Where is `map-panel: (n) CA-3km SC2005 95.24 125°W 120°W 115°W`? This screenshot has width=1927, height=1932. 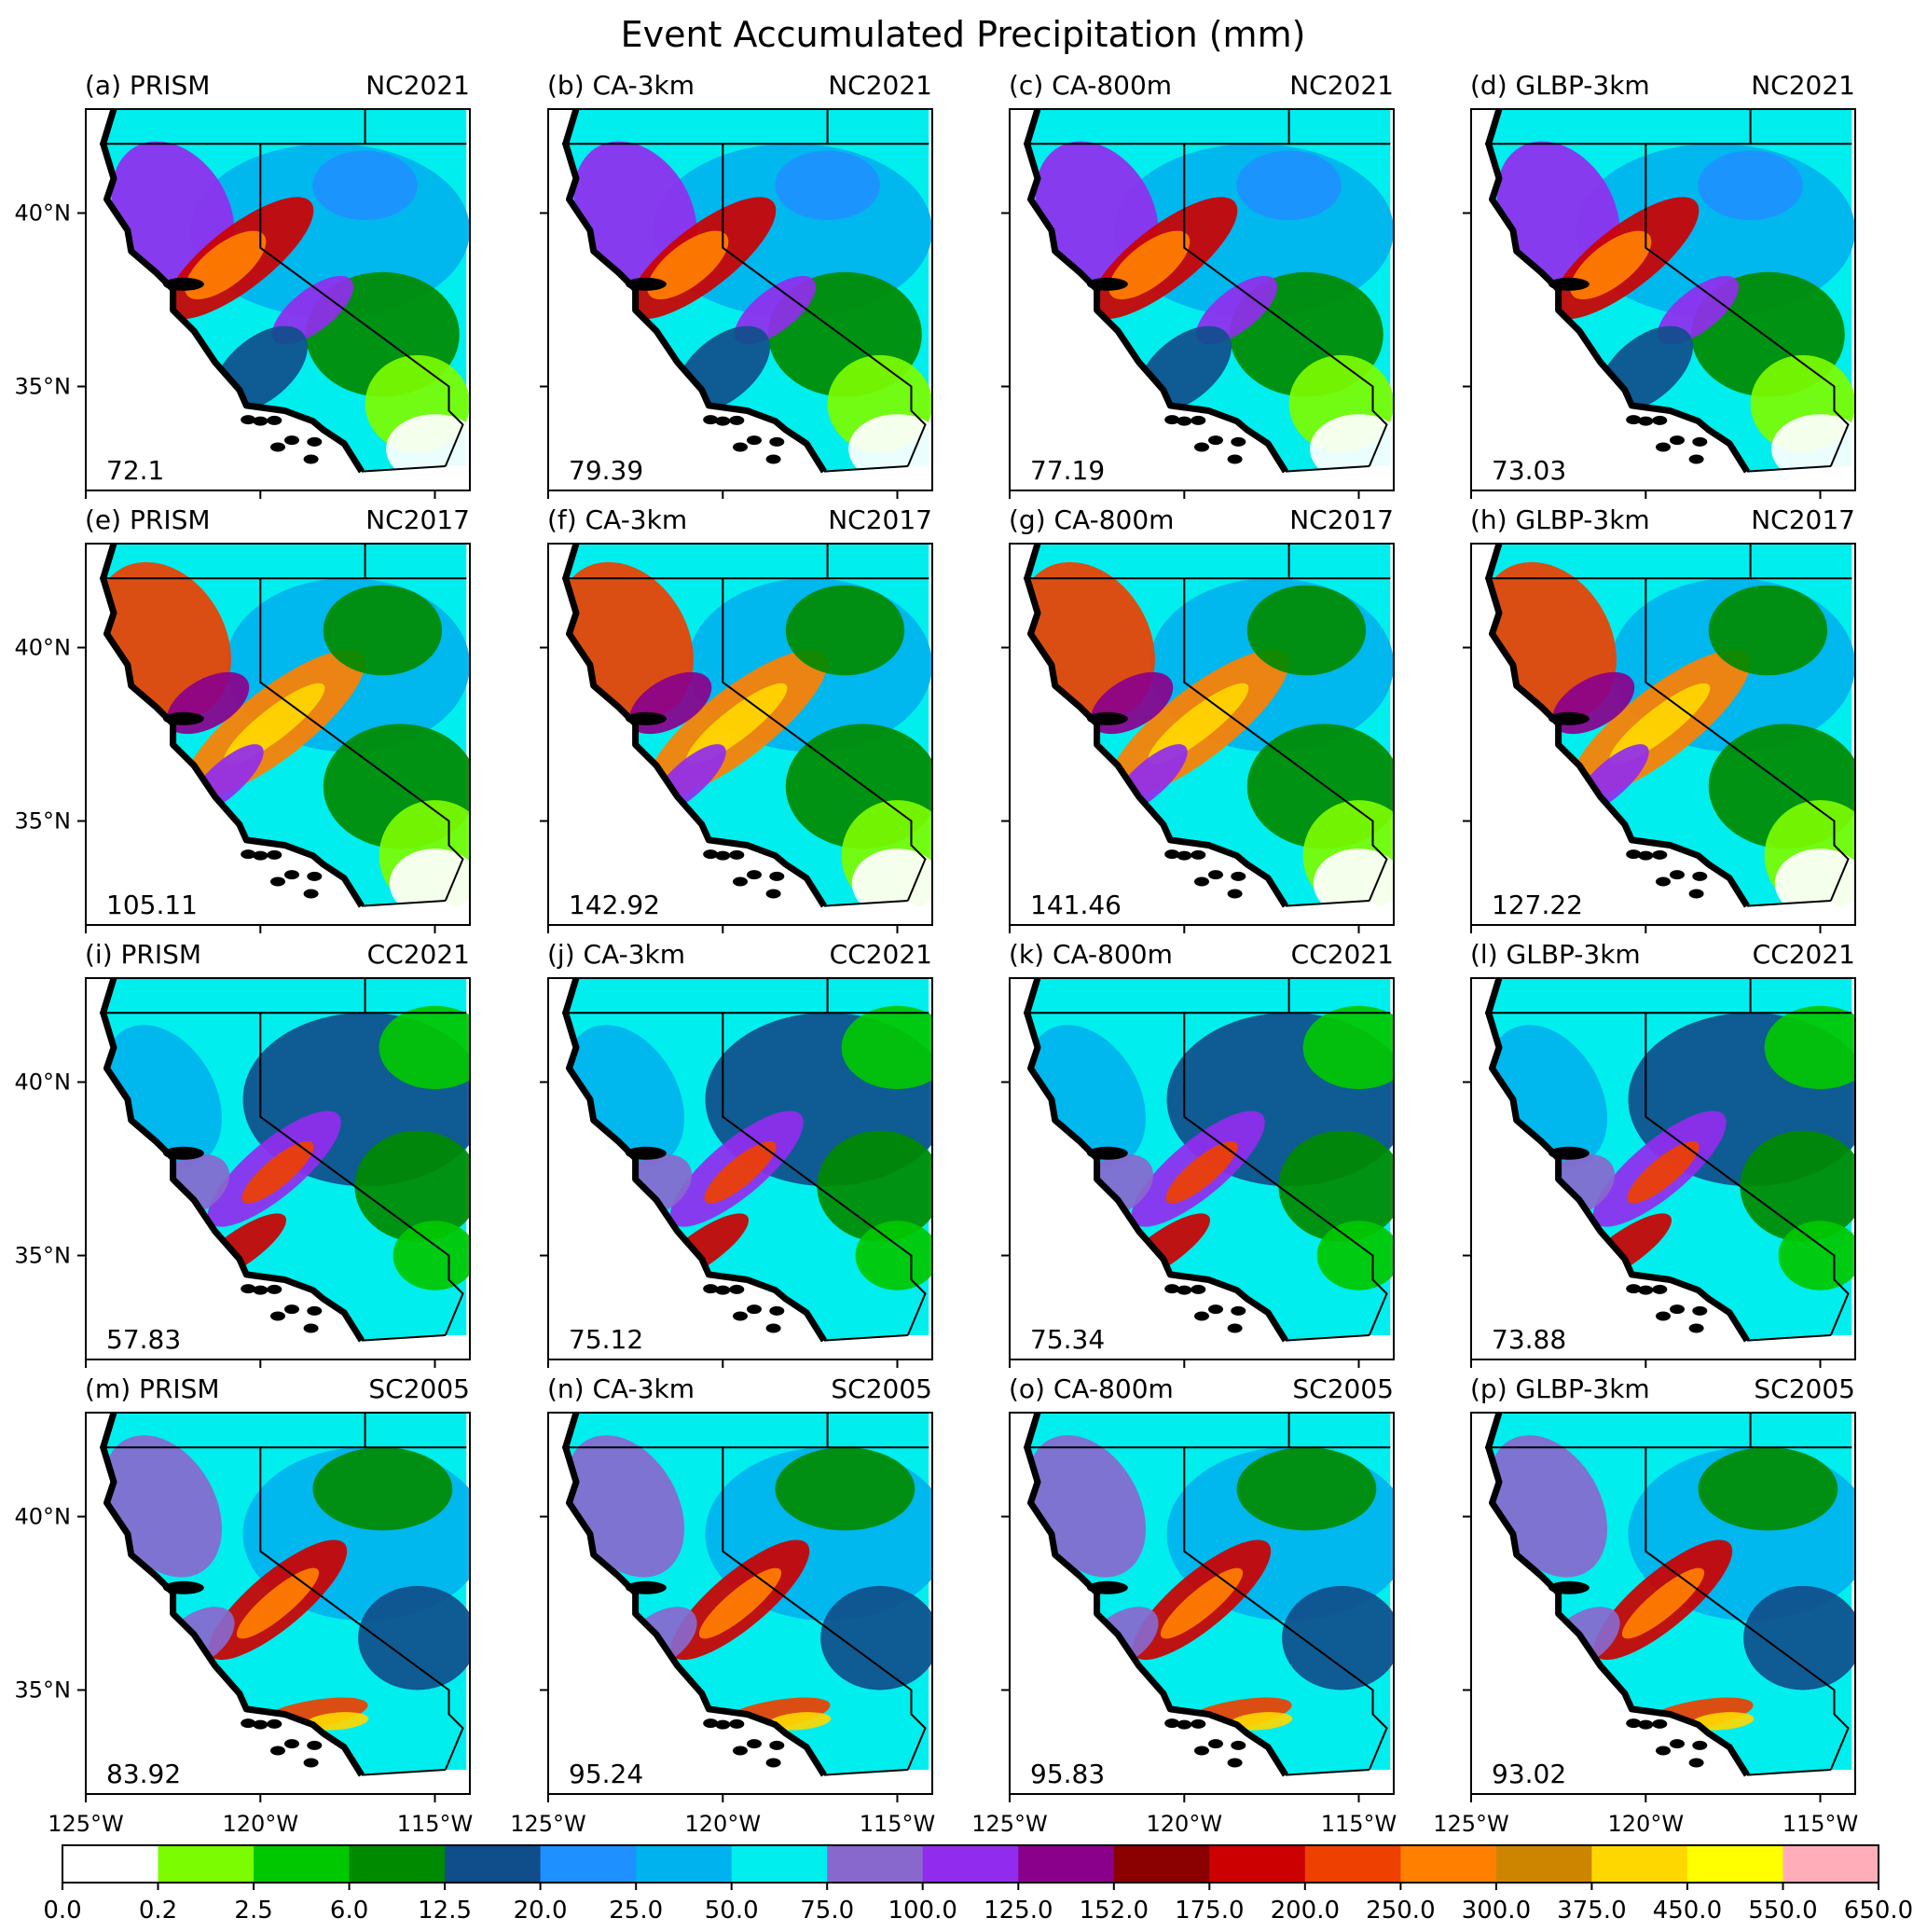 map-panel: (n) CA-3km SC2005 95.24 125°W 120°W 115°W is located at coordinates (723, 1605).